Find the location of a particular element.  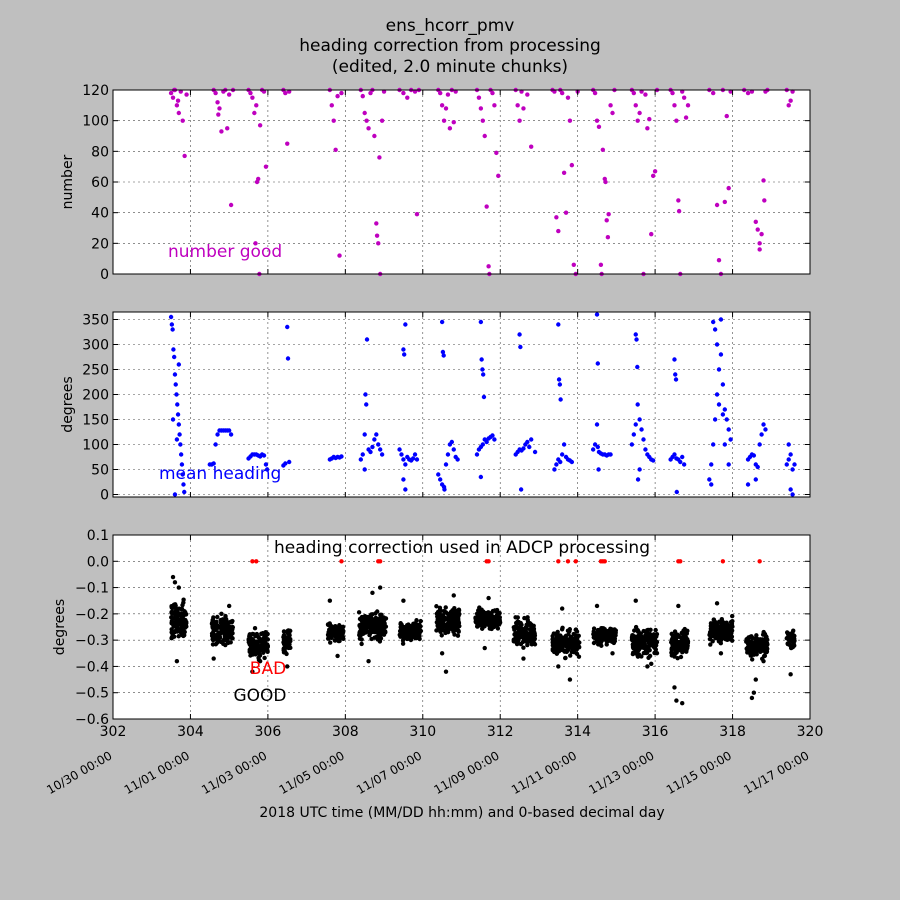

y-tick-label: 150 is located at coordinates (95, 421).